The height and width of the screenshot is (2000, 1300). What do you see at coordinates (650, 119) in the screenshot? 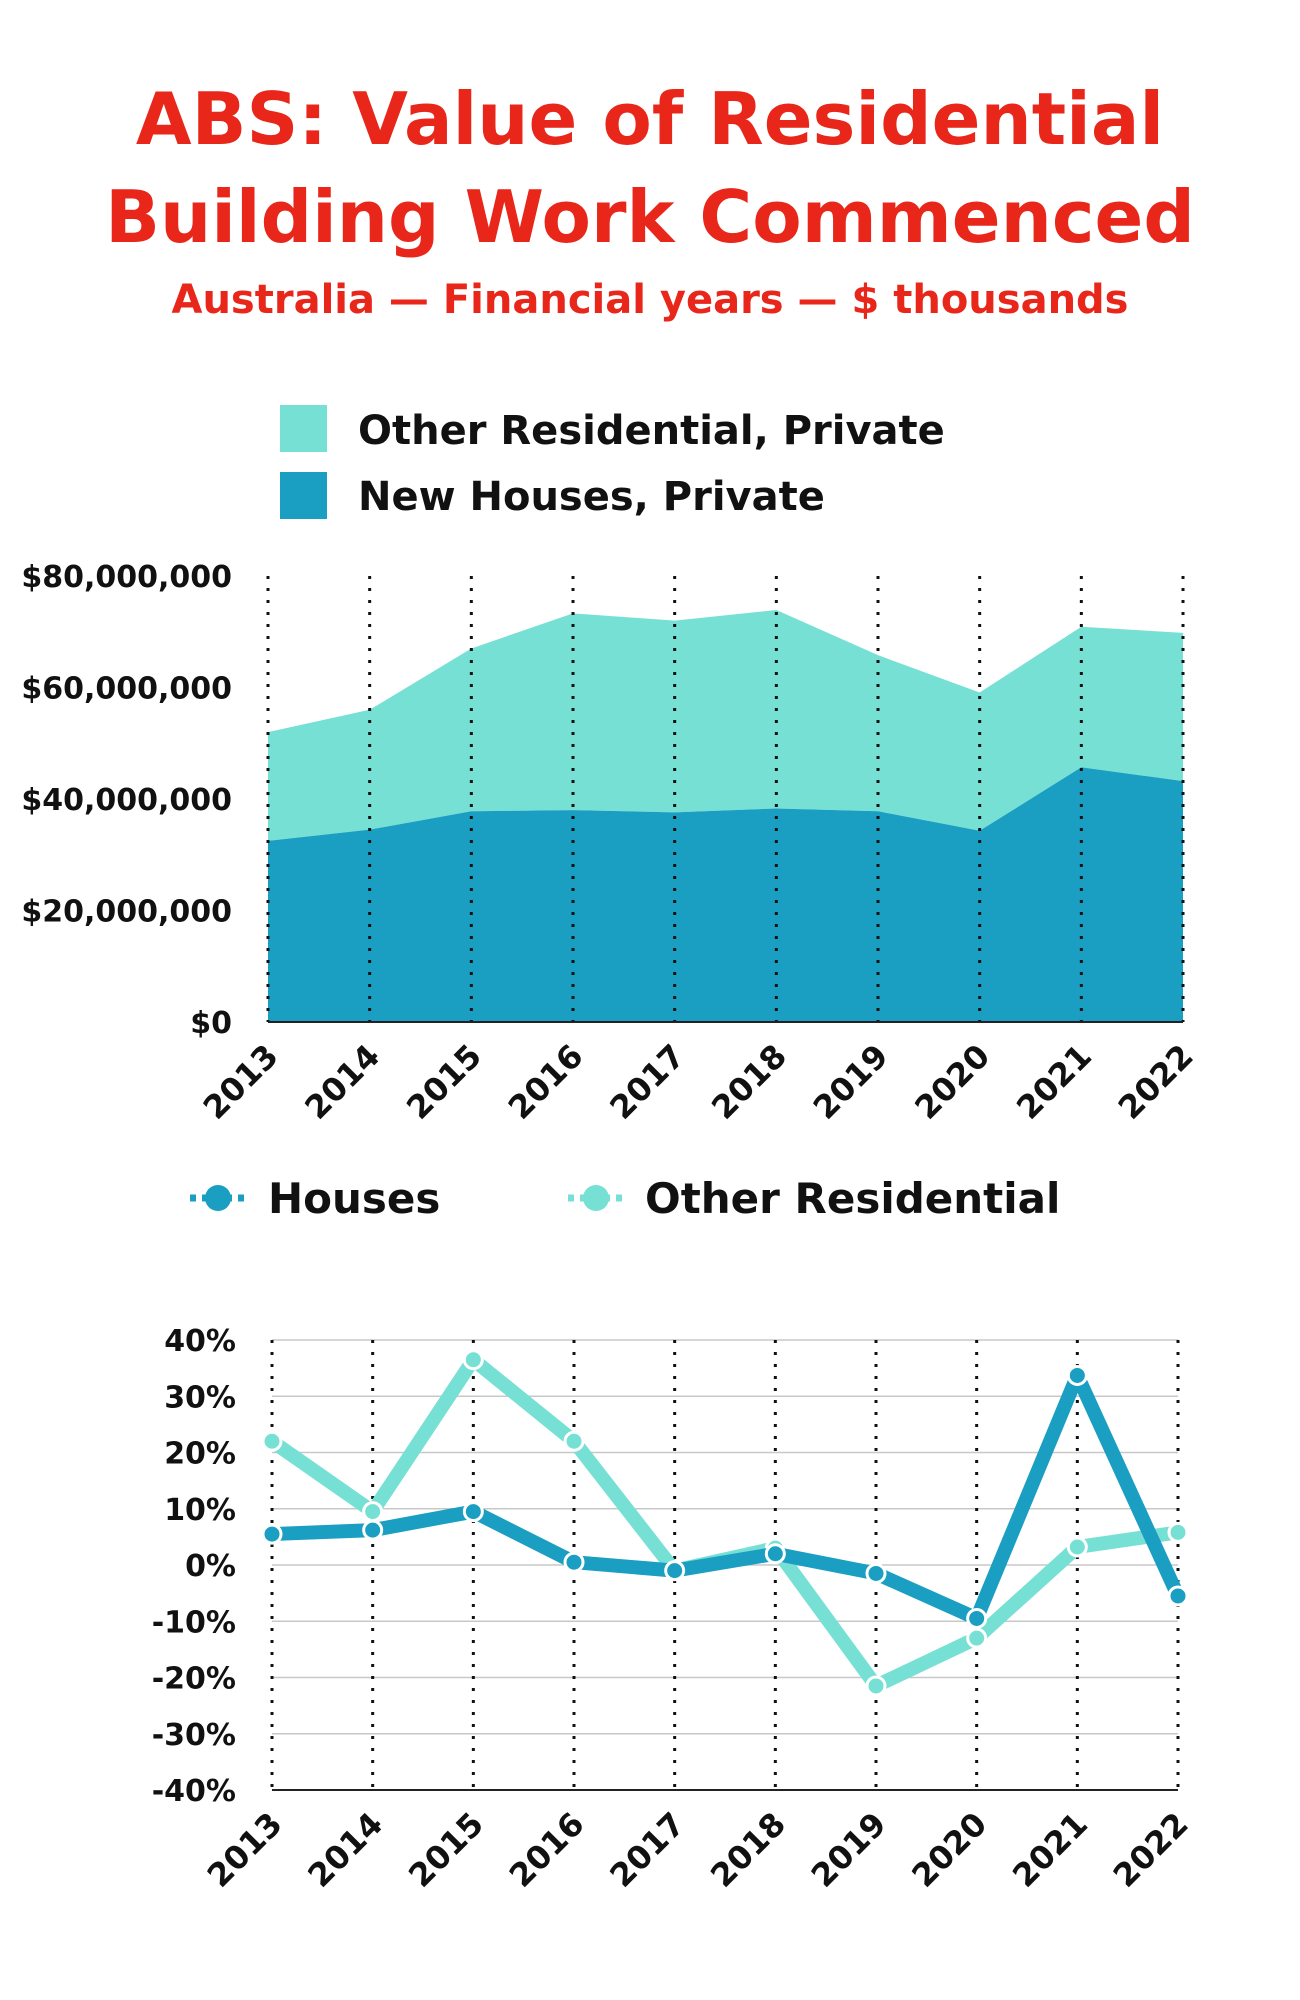
I see `chart-title-line-1: ABS: Value of Residential` at bounding box center [650, 119].